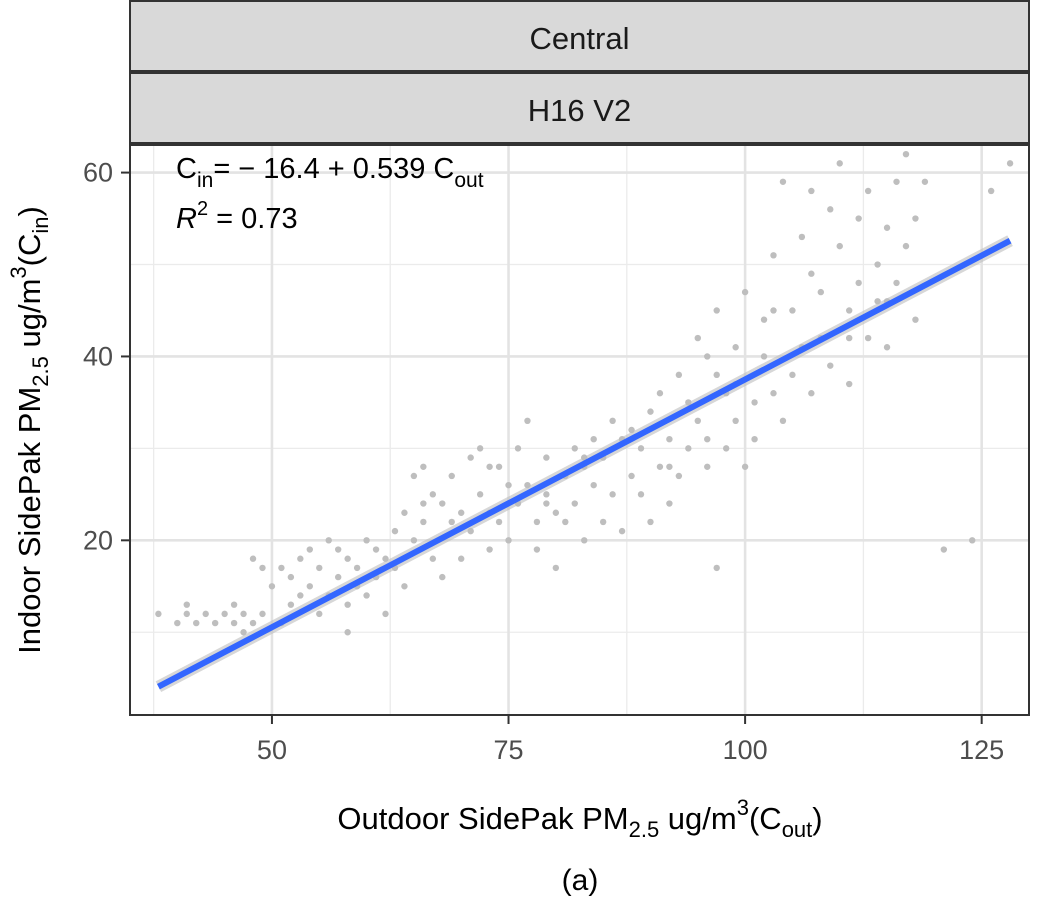 This screenshot has width=1050, height=900. What do you see at coordinates (579, 108) in the screenshot?
I see `strip-bottom` at bounding box center [579, 108].